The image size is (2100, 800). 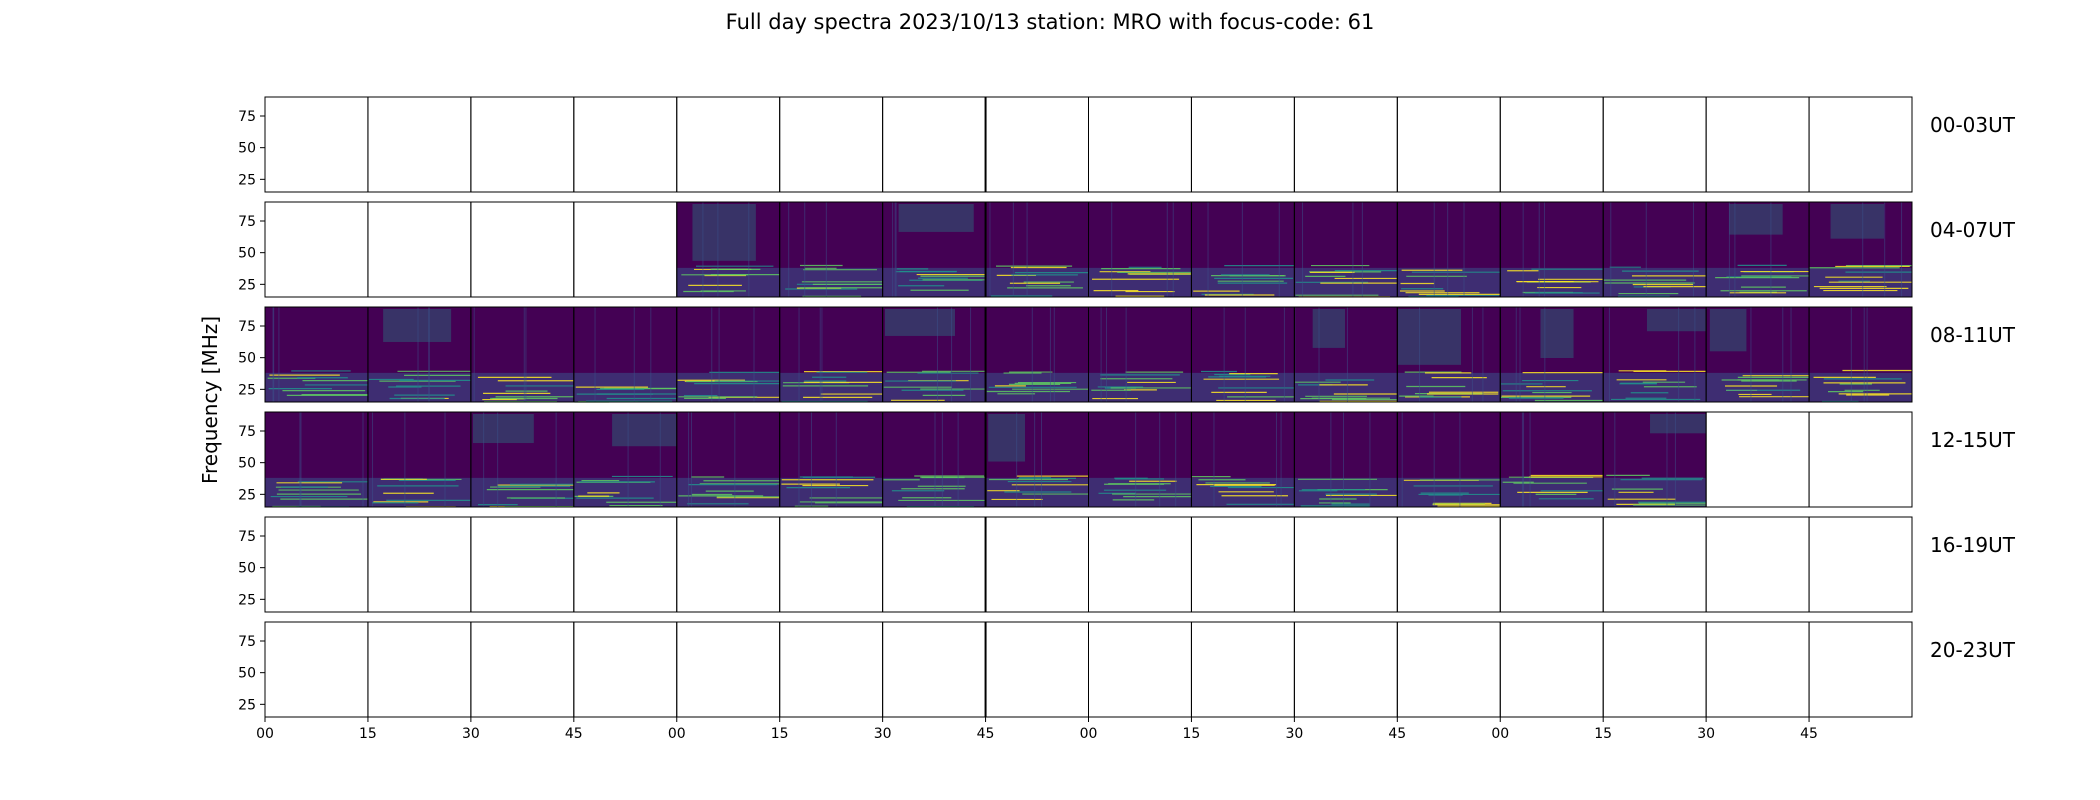 I want to click on panel-row-16-19UT: 25 50 75 16-19UT, so click(x=1127, y=564).